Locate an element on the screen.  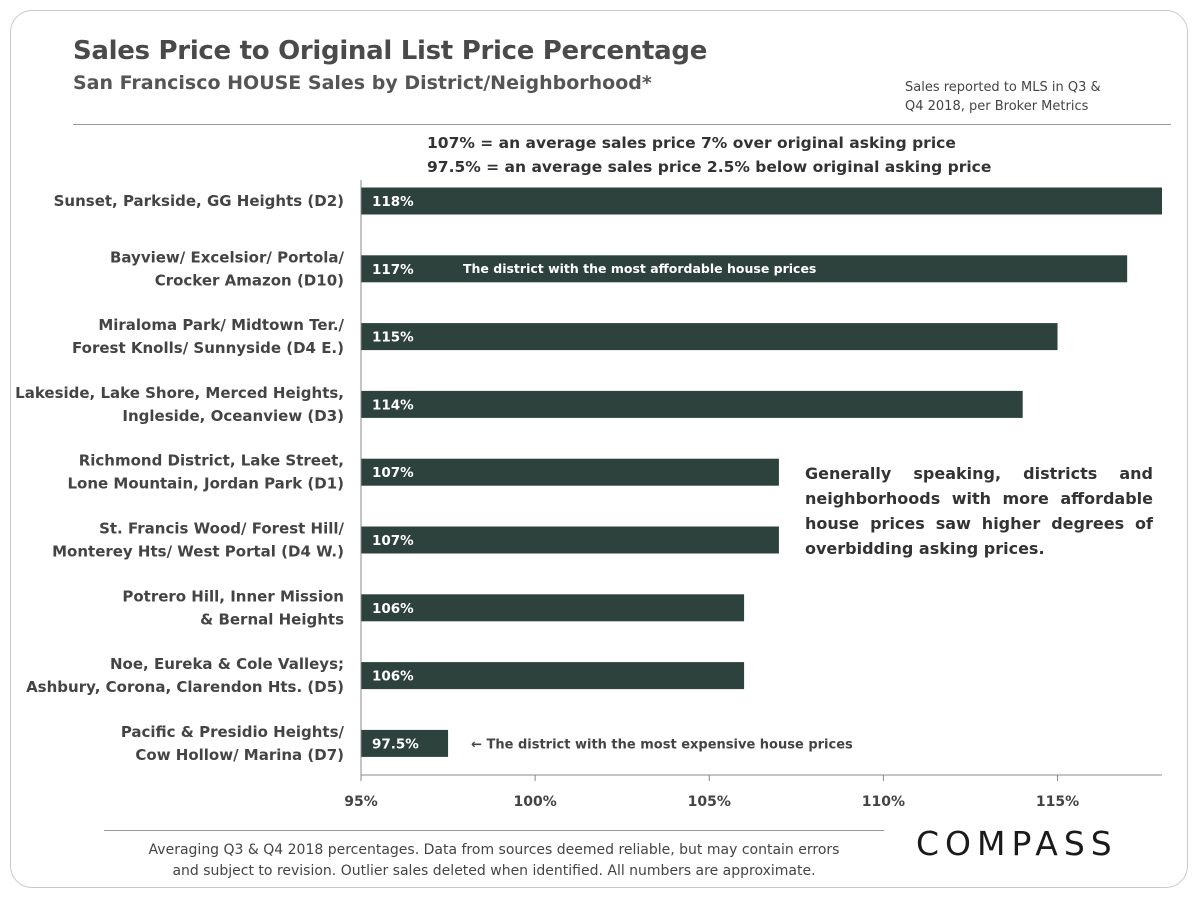
bar-value-label-1: 117% is located at coordinates (393, 270).